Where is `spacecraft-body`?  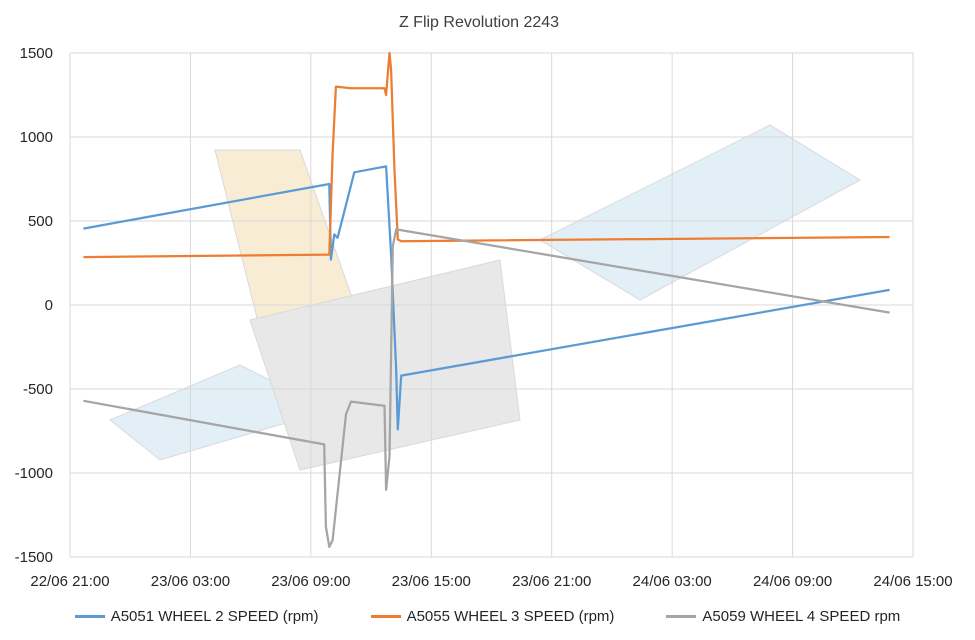 spacecraft-body is located at coordinates (287, 240).